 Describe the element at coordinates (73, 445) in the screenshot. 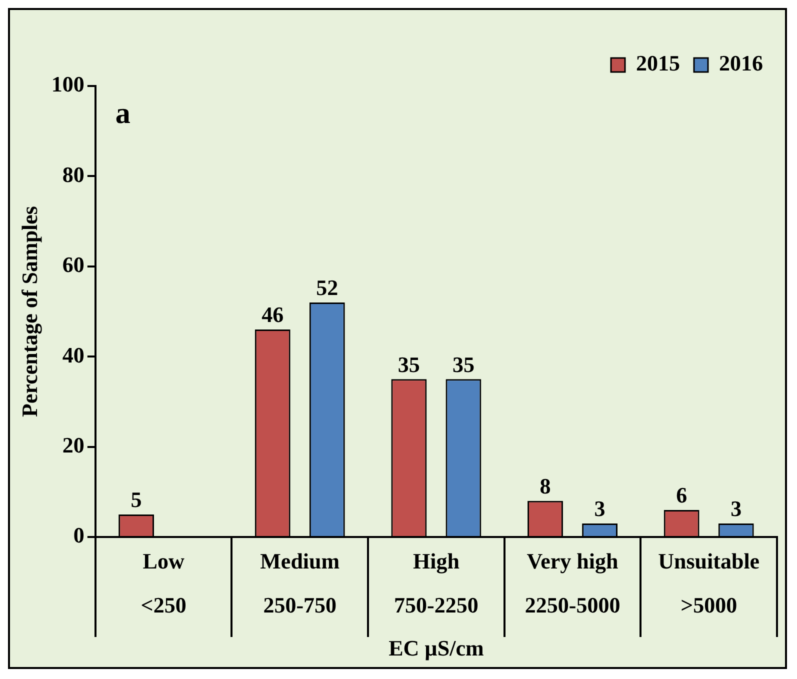

I see `y-tick-label: 20` at that location.